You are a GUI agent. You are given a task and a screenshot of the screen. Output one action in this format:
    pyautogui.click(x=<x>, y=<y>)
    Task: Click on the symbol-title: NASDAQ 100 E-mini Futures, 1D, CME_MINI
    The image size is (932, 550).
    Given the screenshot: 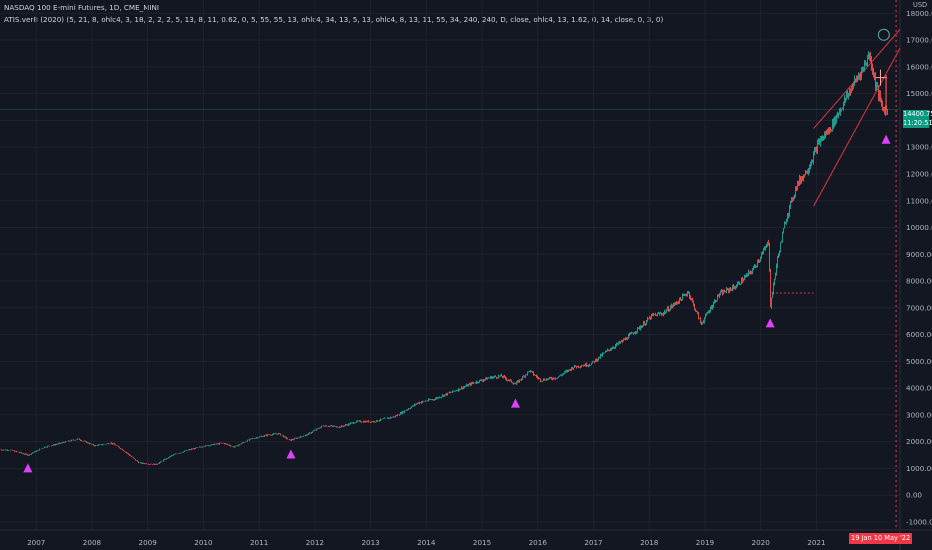 What is the action you would take?
    pyautogui.click(x=82, y=7)
    